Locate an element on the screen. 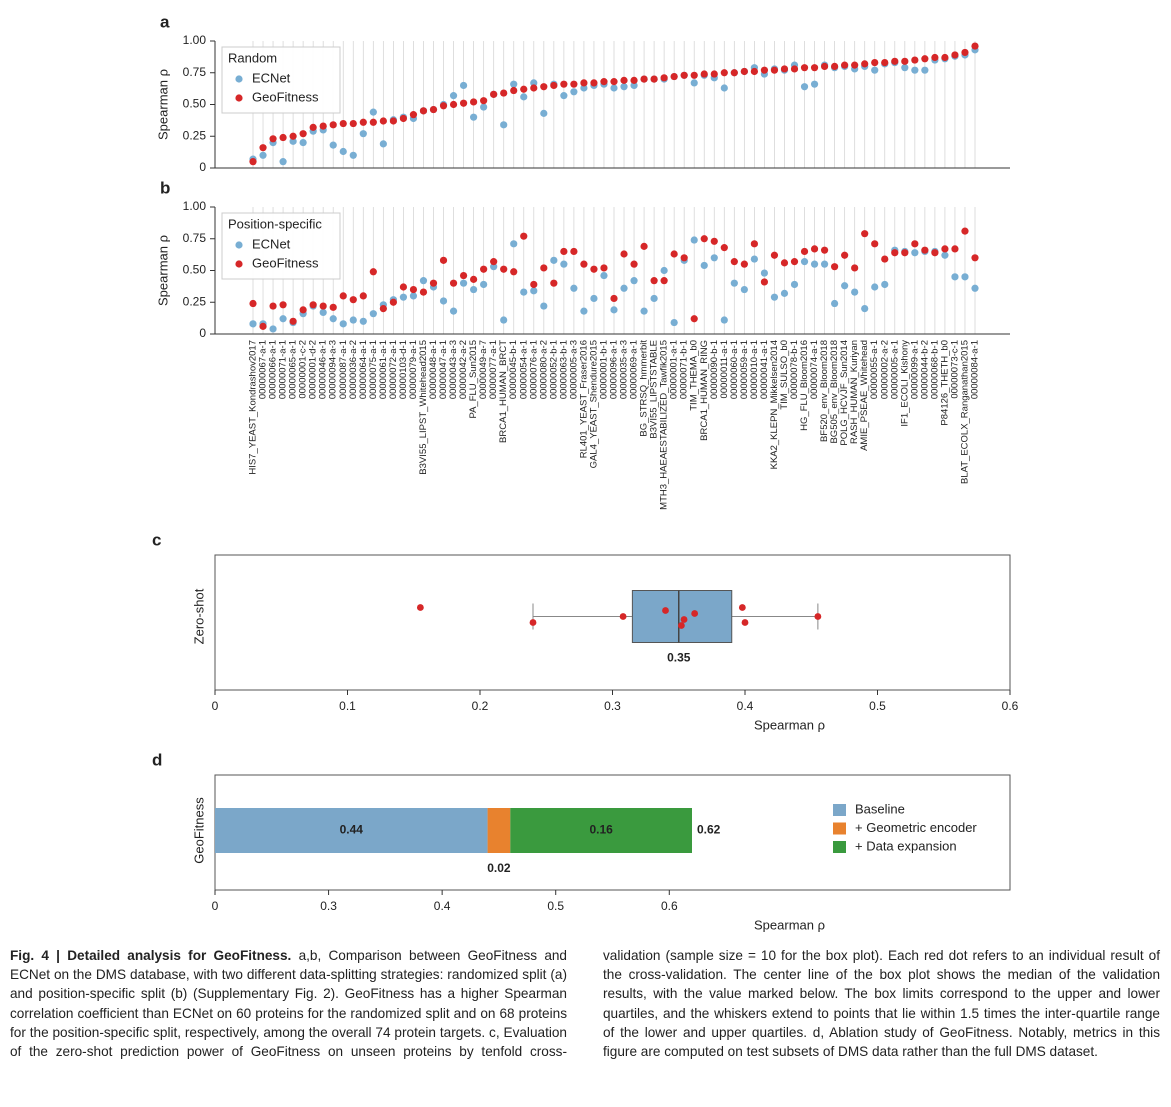 Image resolution: width=1171 pixels, height=1107 pixels. x-tick-label: 00000001-d-2 is located at coordinates (313, 369).